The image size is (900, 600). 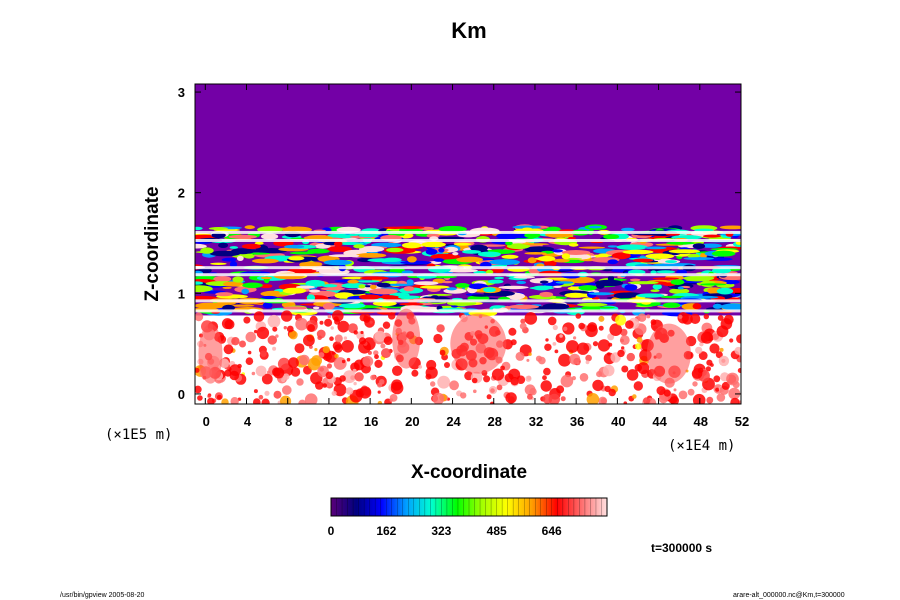 What do you see at coordinates (468, 268) in the screenshot?
I see `field-streak` at bounding box center [468, 268].